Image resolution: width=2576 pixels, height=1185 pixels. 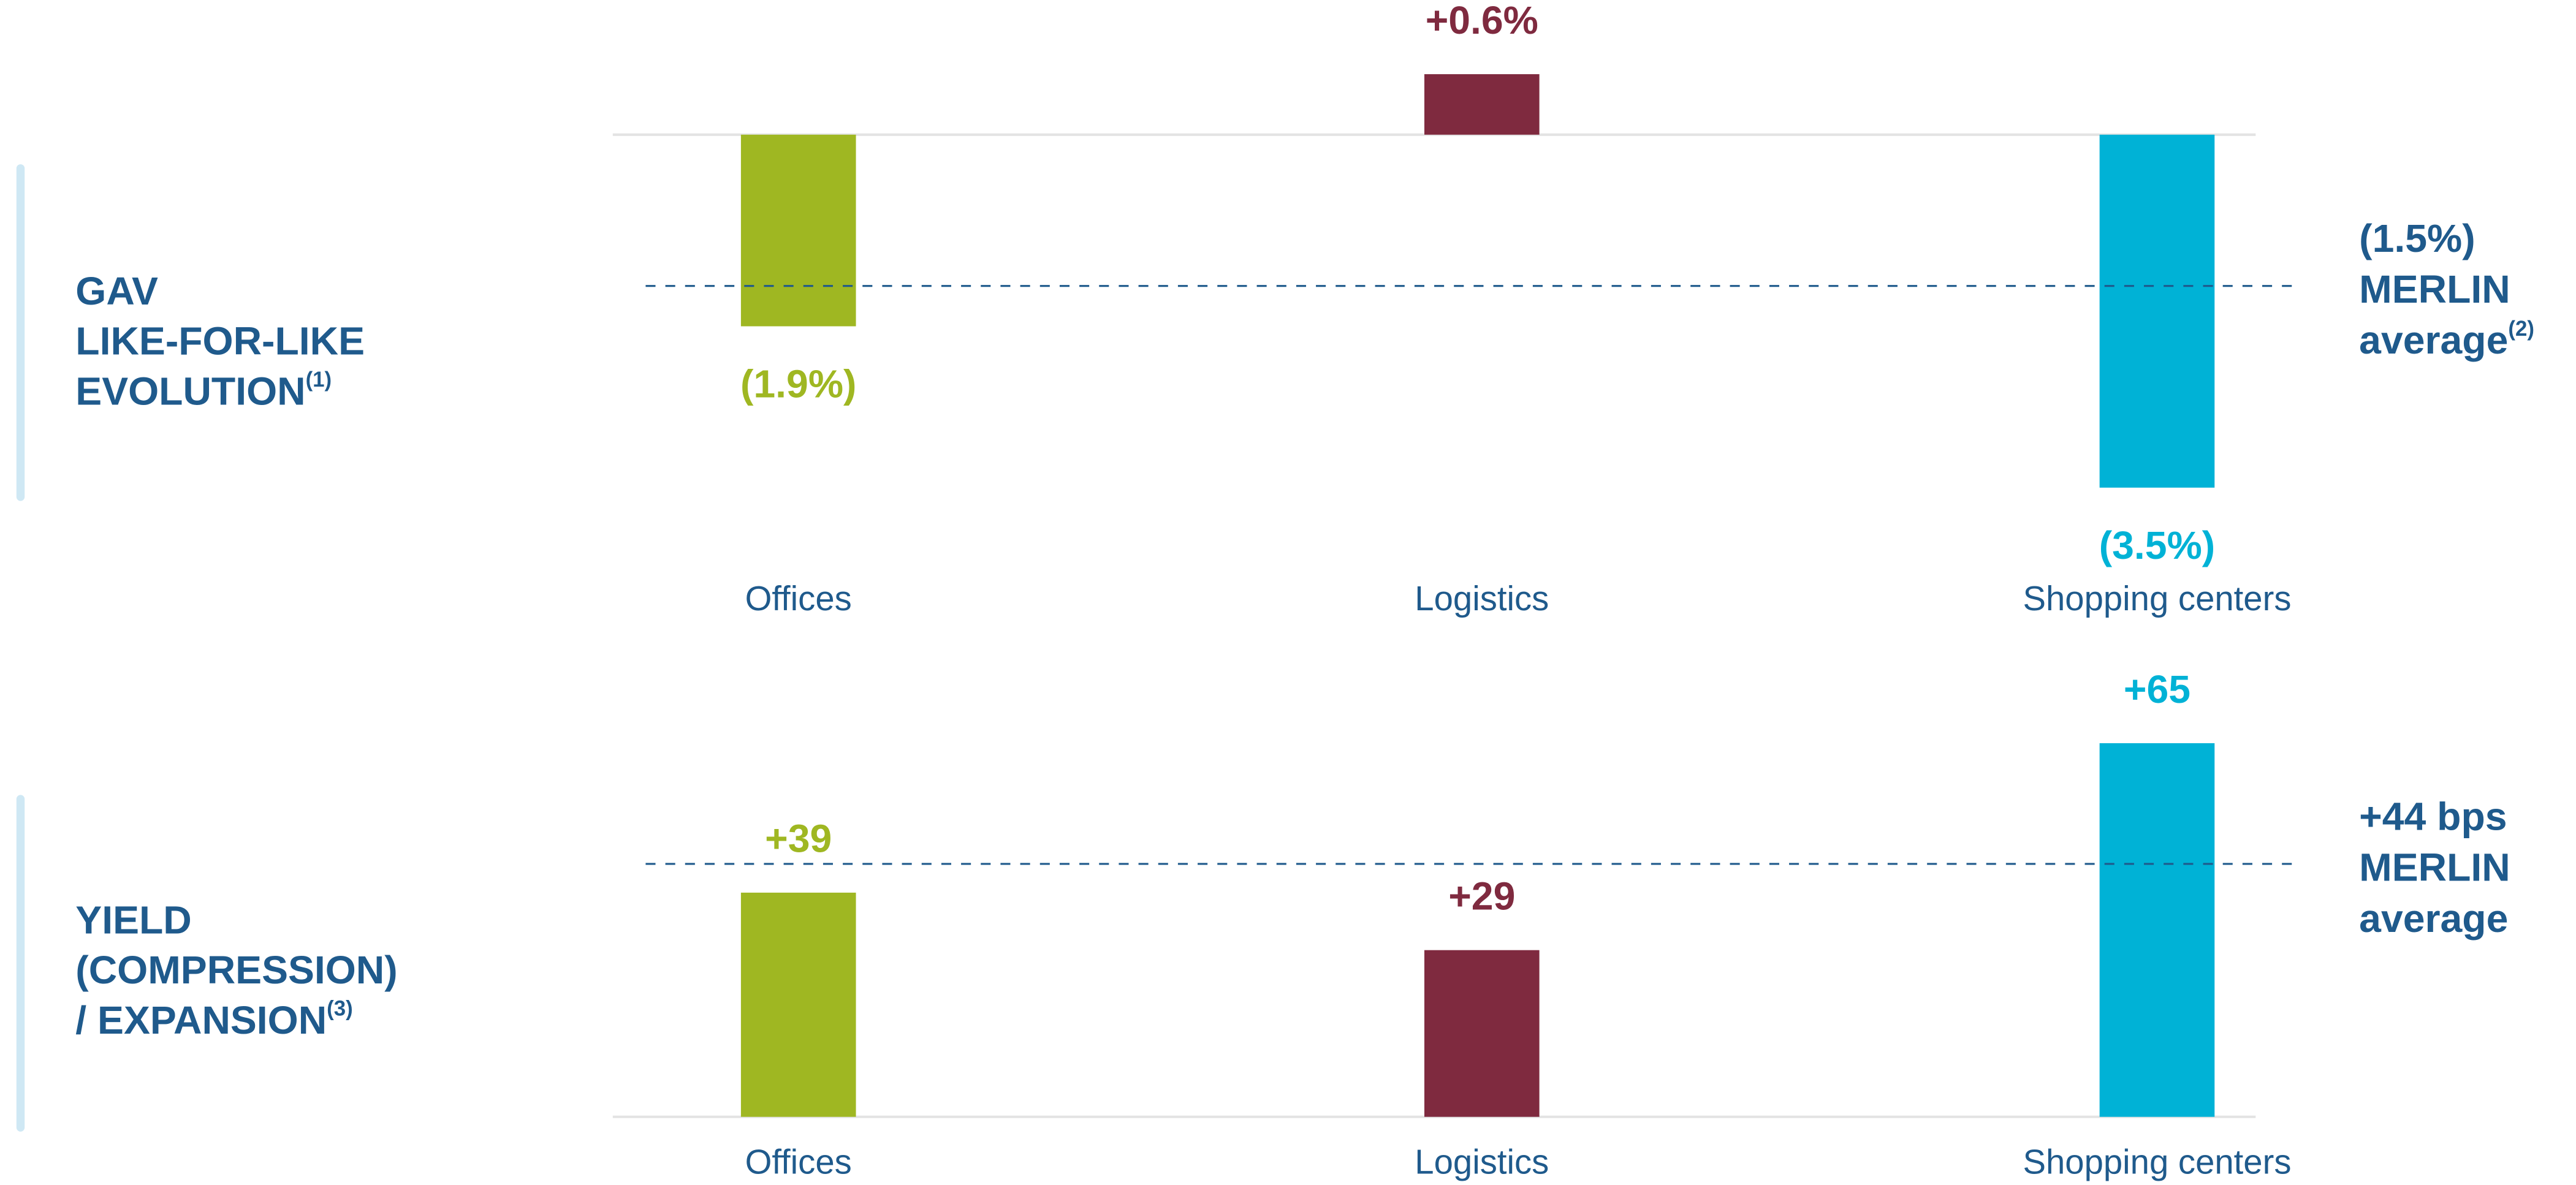 I want to click on reference-note: (2), so click(x=2521, y=329).